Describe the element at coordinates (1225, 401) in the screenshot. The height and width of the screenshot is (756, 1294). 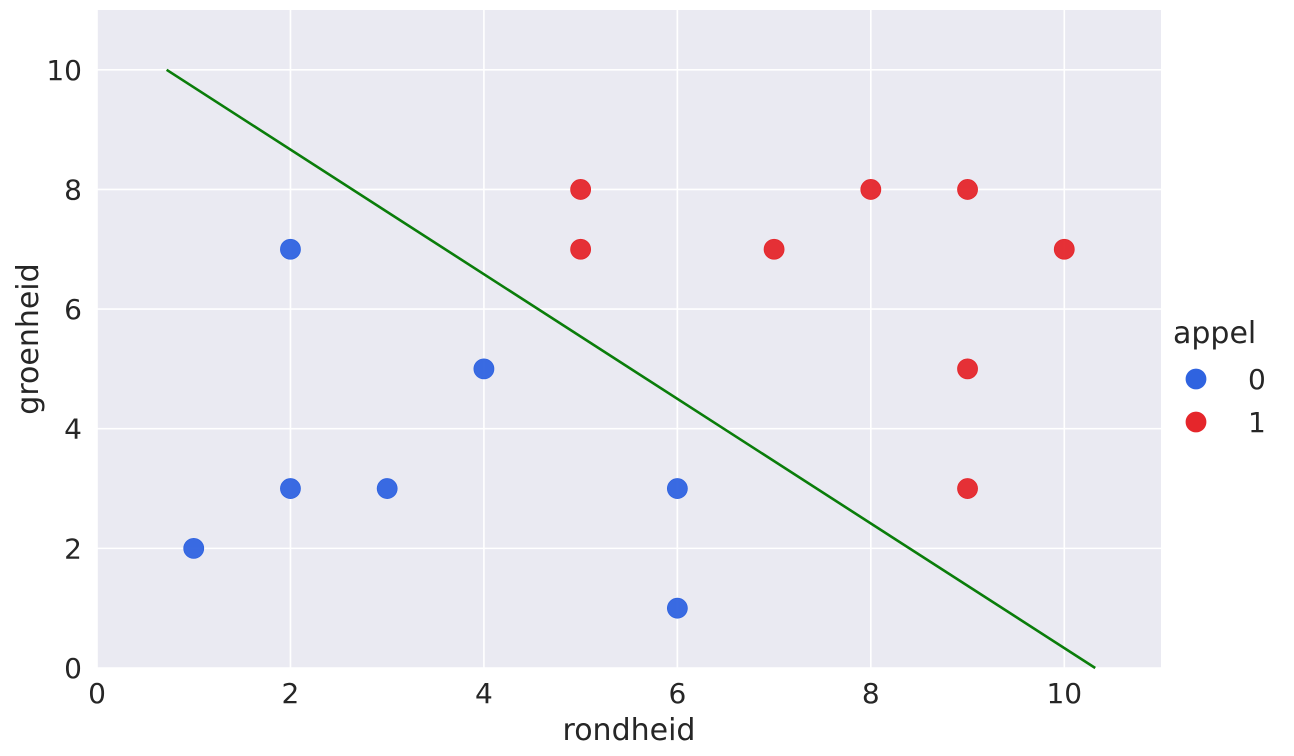
I see `legend-items: 01` at that location.